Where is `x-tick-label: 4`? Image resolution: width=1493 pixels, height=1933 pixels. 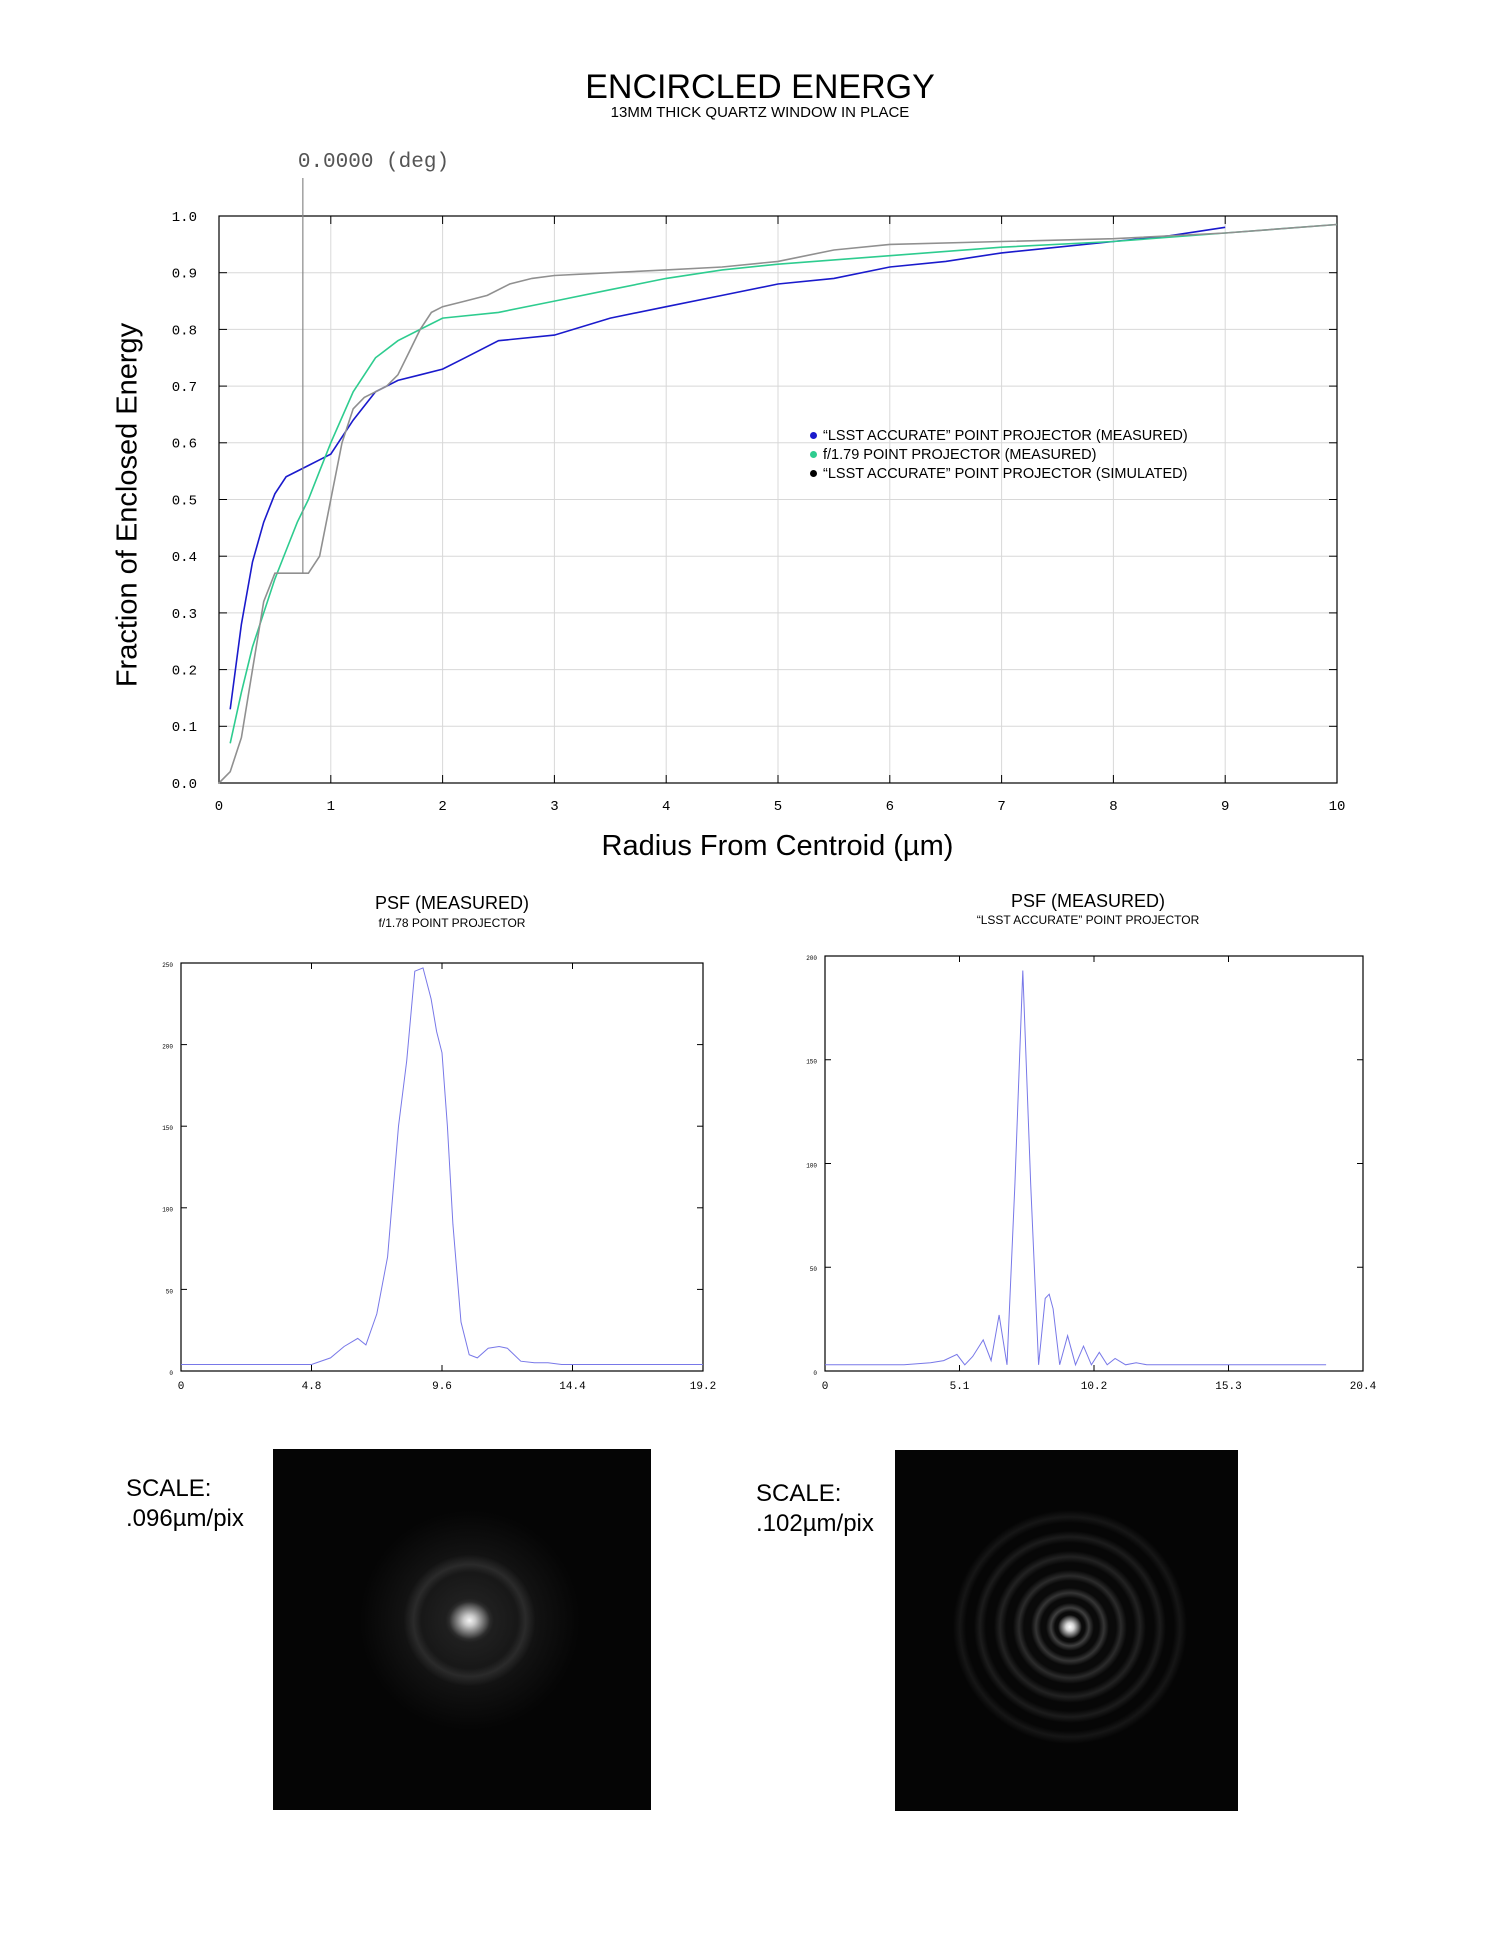 x-tick-label: 4 is located at coordinates (666, 807).